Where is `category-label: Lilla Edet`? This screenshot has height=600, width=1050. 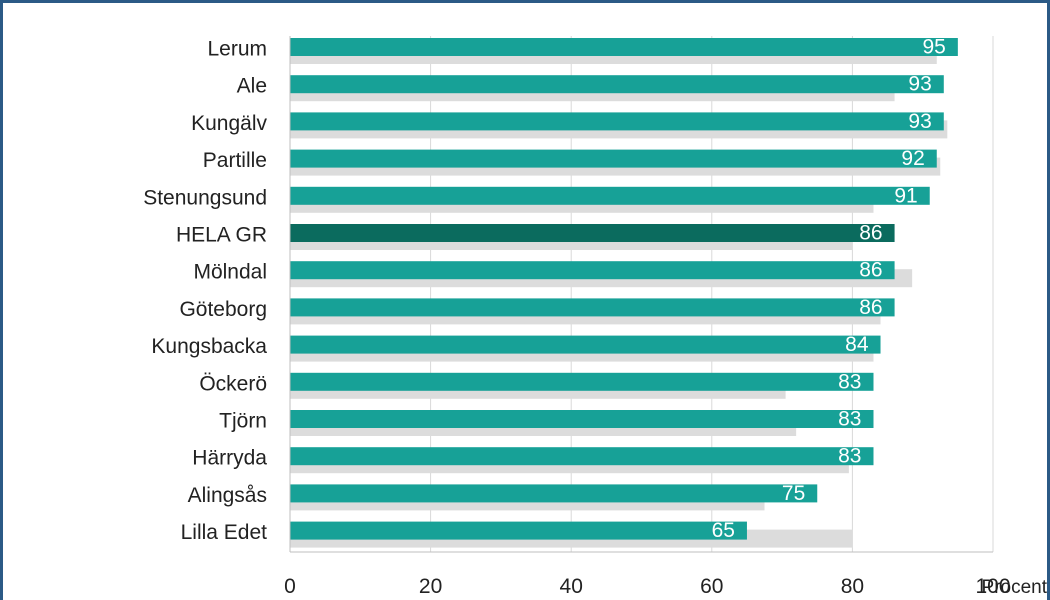 category-label: Lilla Edet is located at coordinates (224, 532).